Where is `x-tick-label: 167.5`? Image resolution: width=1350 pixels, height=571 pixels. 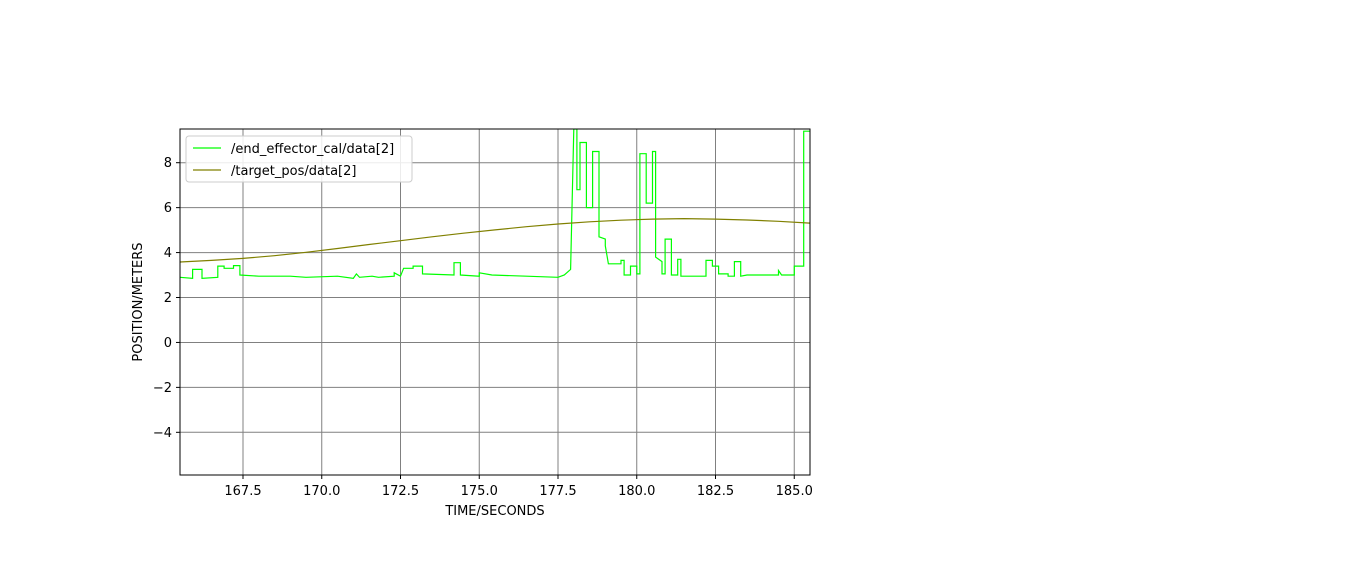
x-tick-label: 167.5 is located at coordinates (242, 491).